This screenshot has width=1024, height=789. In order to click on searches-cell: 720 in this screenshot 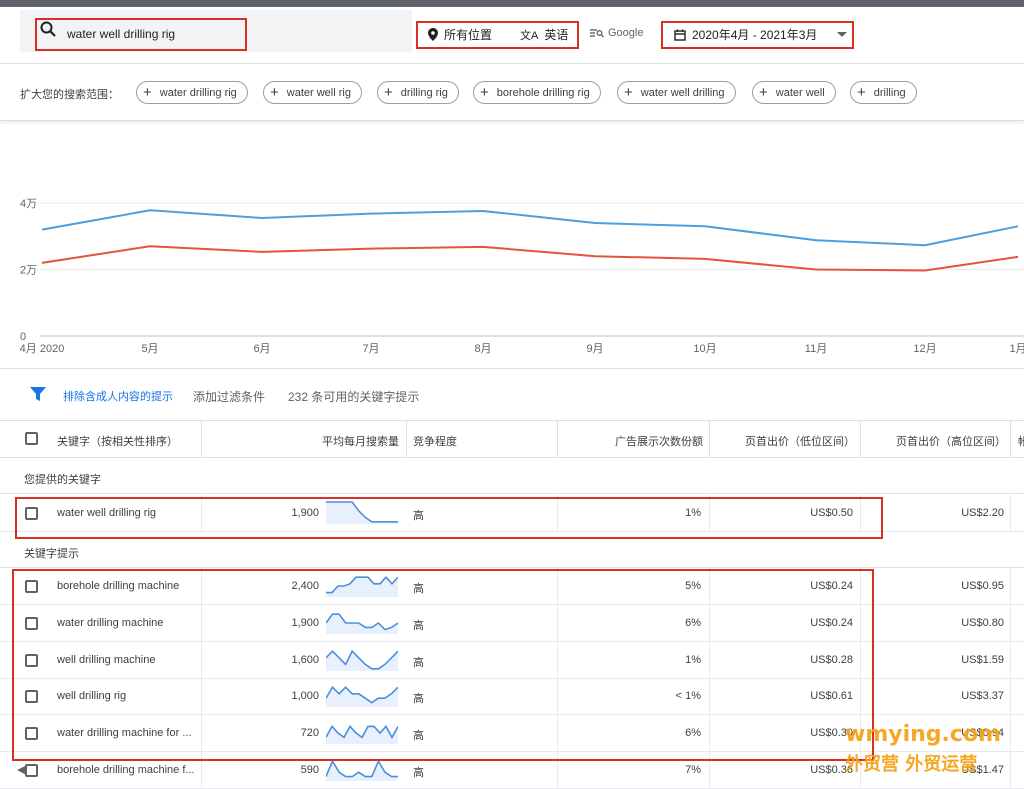, I will do `click(309, 733)`.